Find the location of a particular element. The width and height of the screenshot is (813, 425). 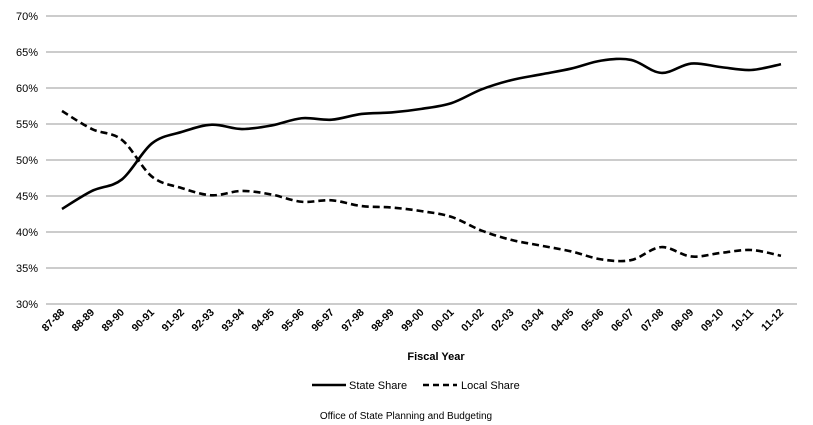

x-tick-label: 04-05 is located at coordinates (563, 321).